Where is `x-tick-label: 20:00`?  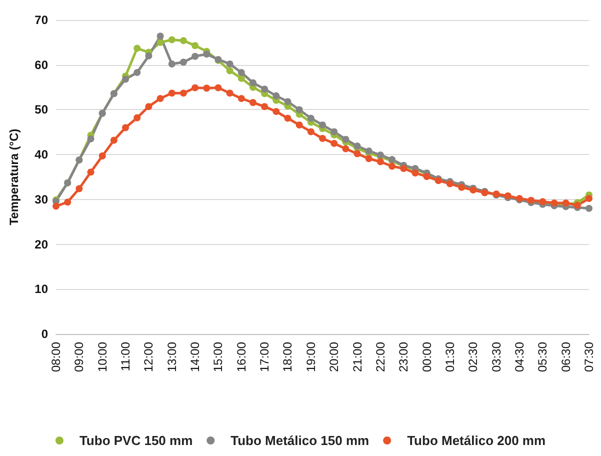 x-tick-label: 20:00 is located at coordinates (334, 357).